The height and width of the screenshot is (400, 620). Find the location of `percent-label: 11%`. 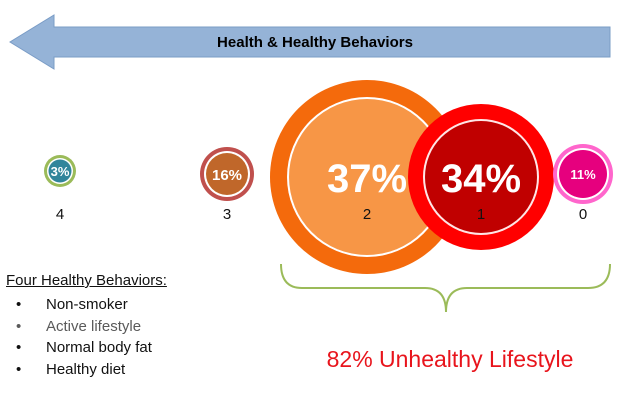

percent-label: 11% is located at coordinates (583, 174).